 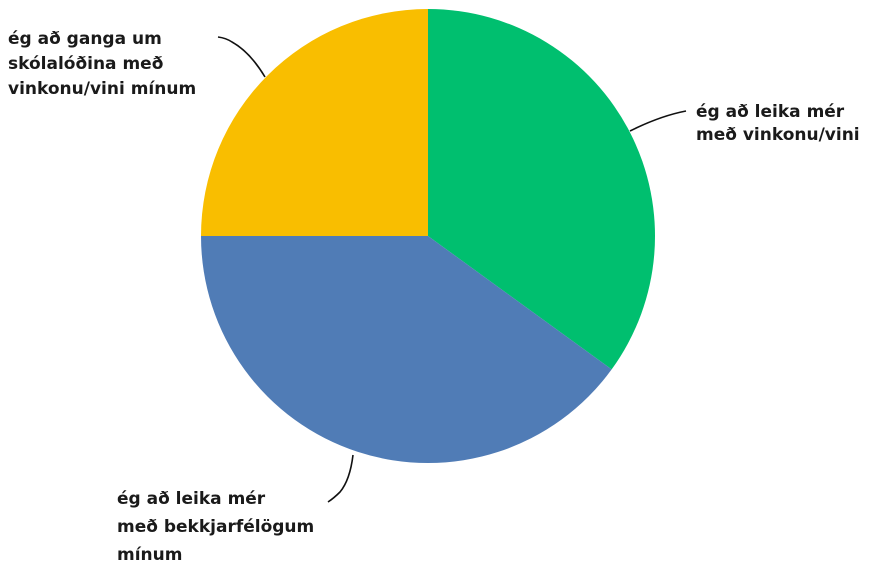 What do you see at coordinates (85, 64) in the screenshot?
I see `slice-label-3-line-2: skólalóðina með` at bounding box center [85, 64].